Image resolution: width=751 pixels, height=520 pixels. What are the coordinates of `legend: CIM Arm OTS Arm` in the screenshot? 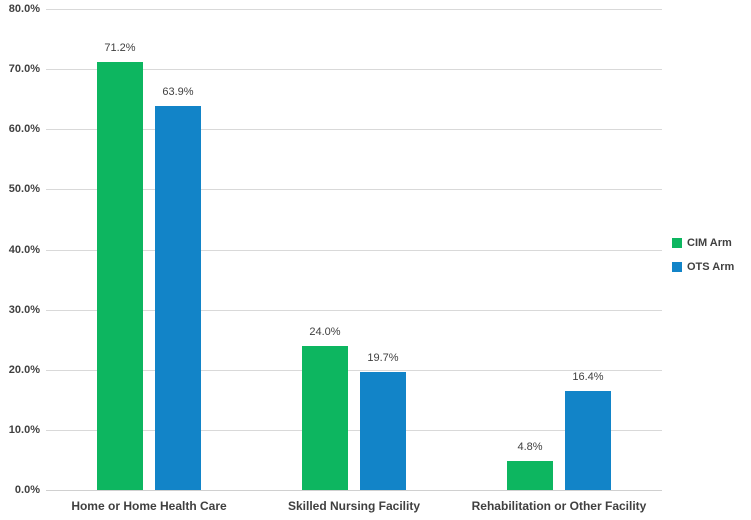 It's located at (703, 261).